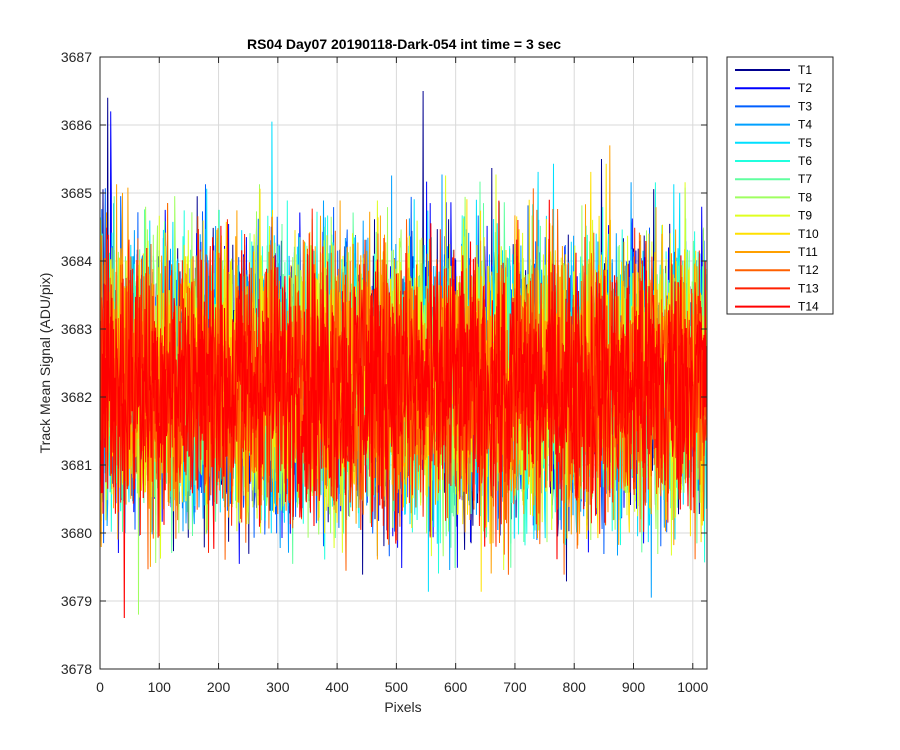 The image size is (900, 750). I want to click on legend-label: T10, so click(808, 234).